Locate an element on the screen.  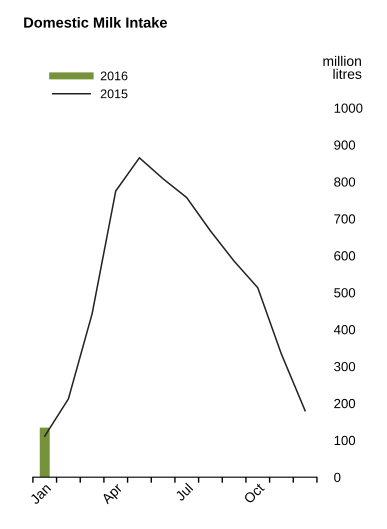
y-tick-label: 100 is located at coordinates (345, 441).